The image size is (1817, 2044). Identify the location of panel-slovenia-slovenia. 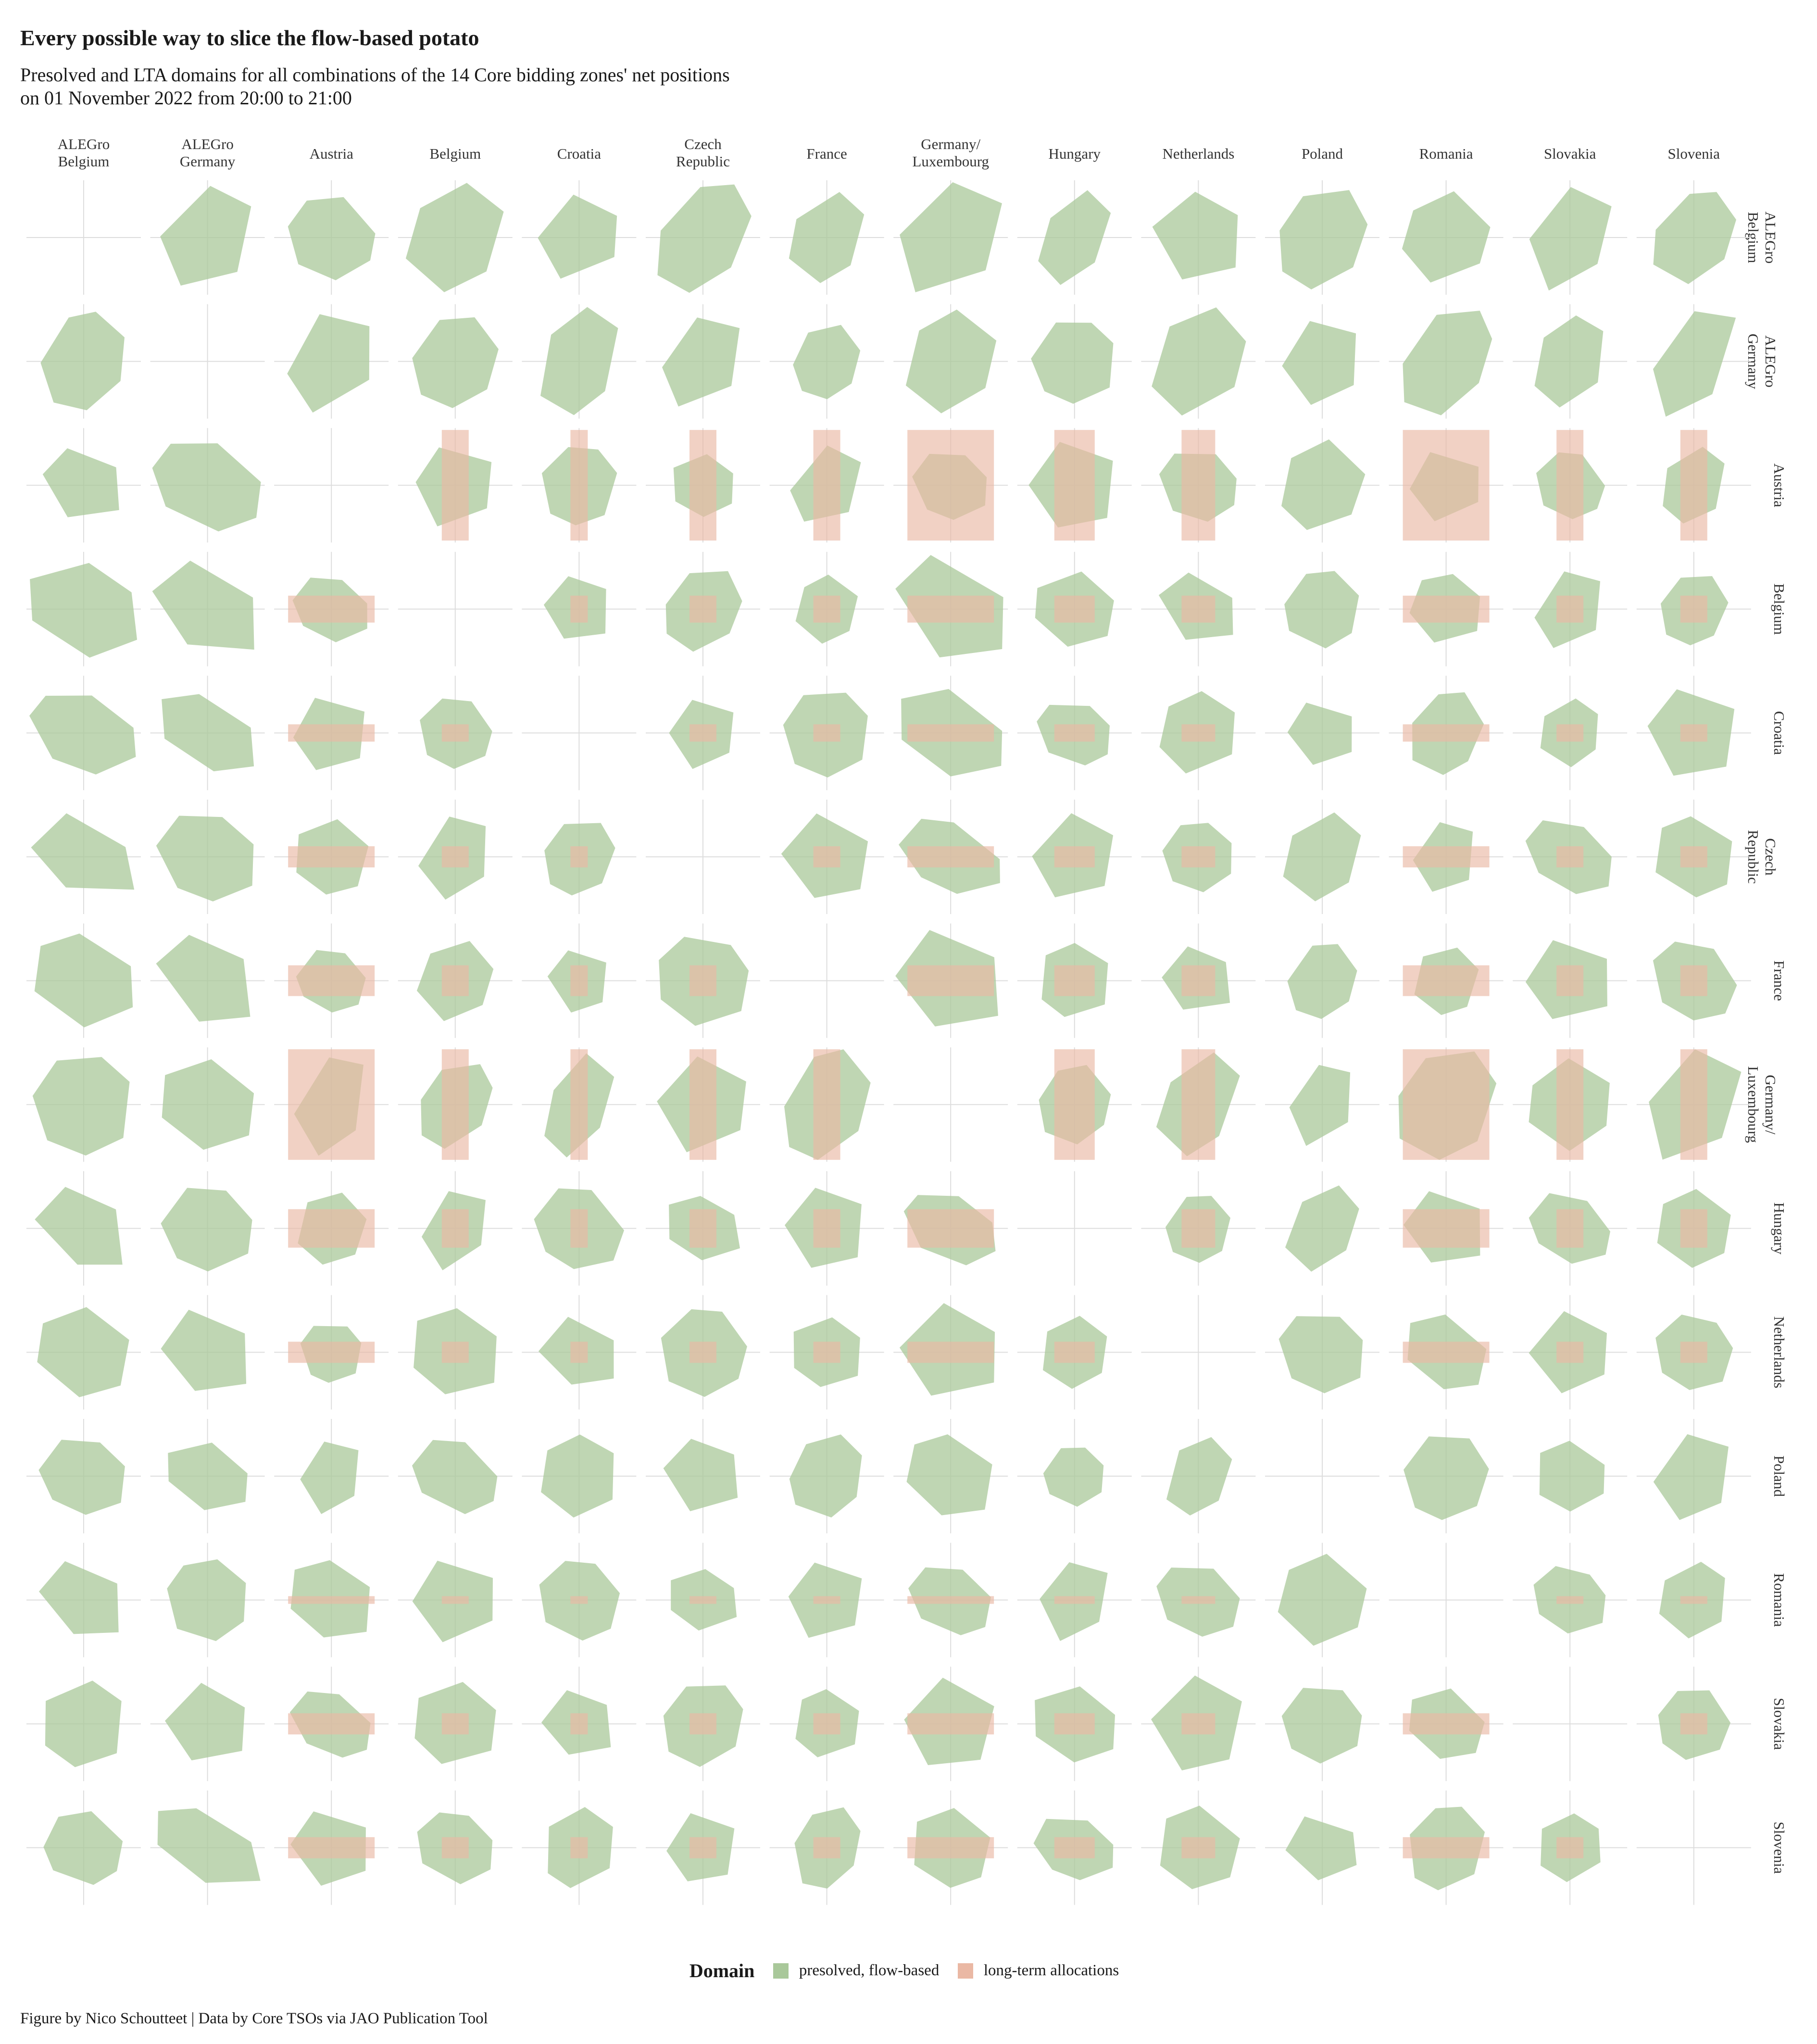
(1693, 1847).